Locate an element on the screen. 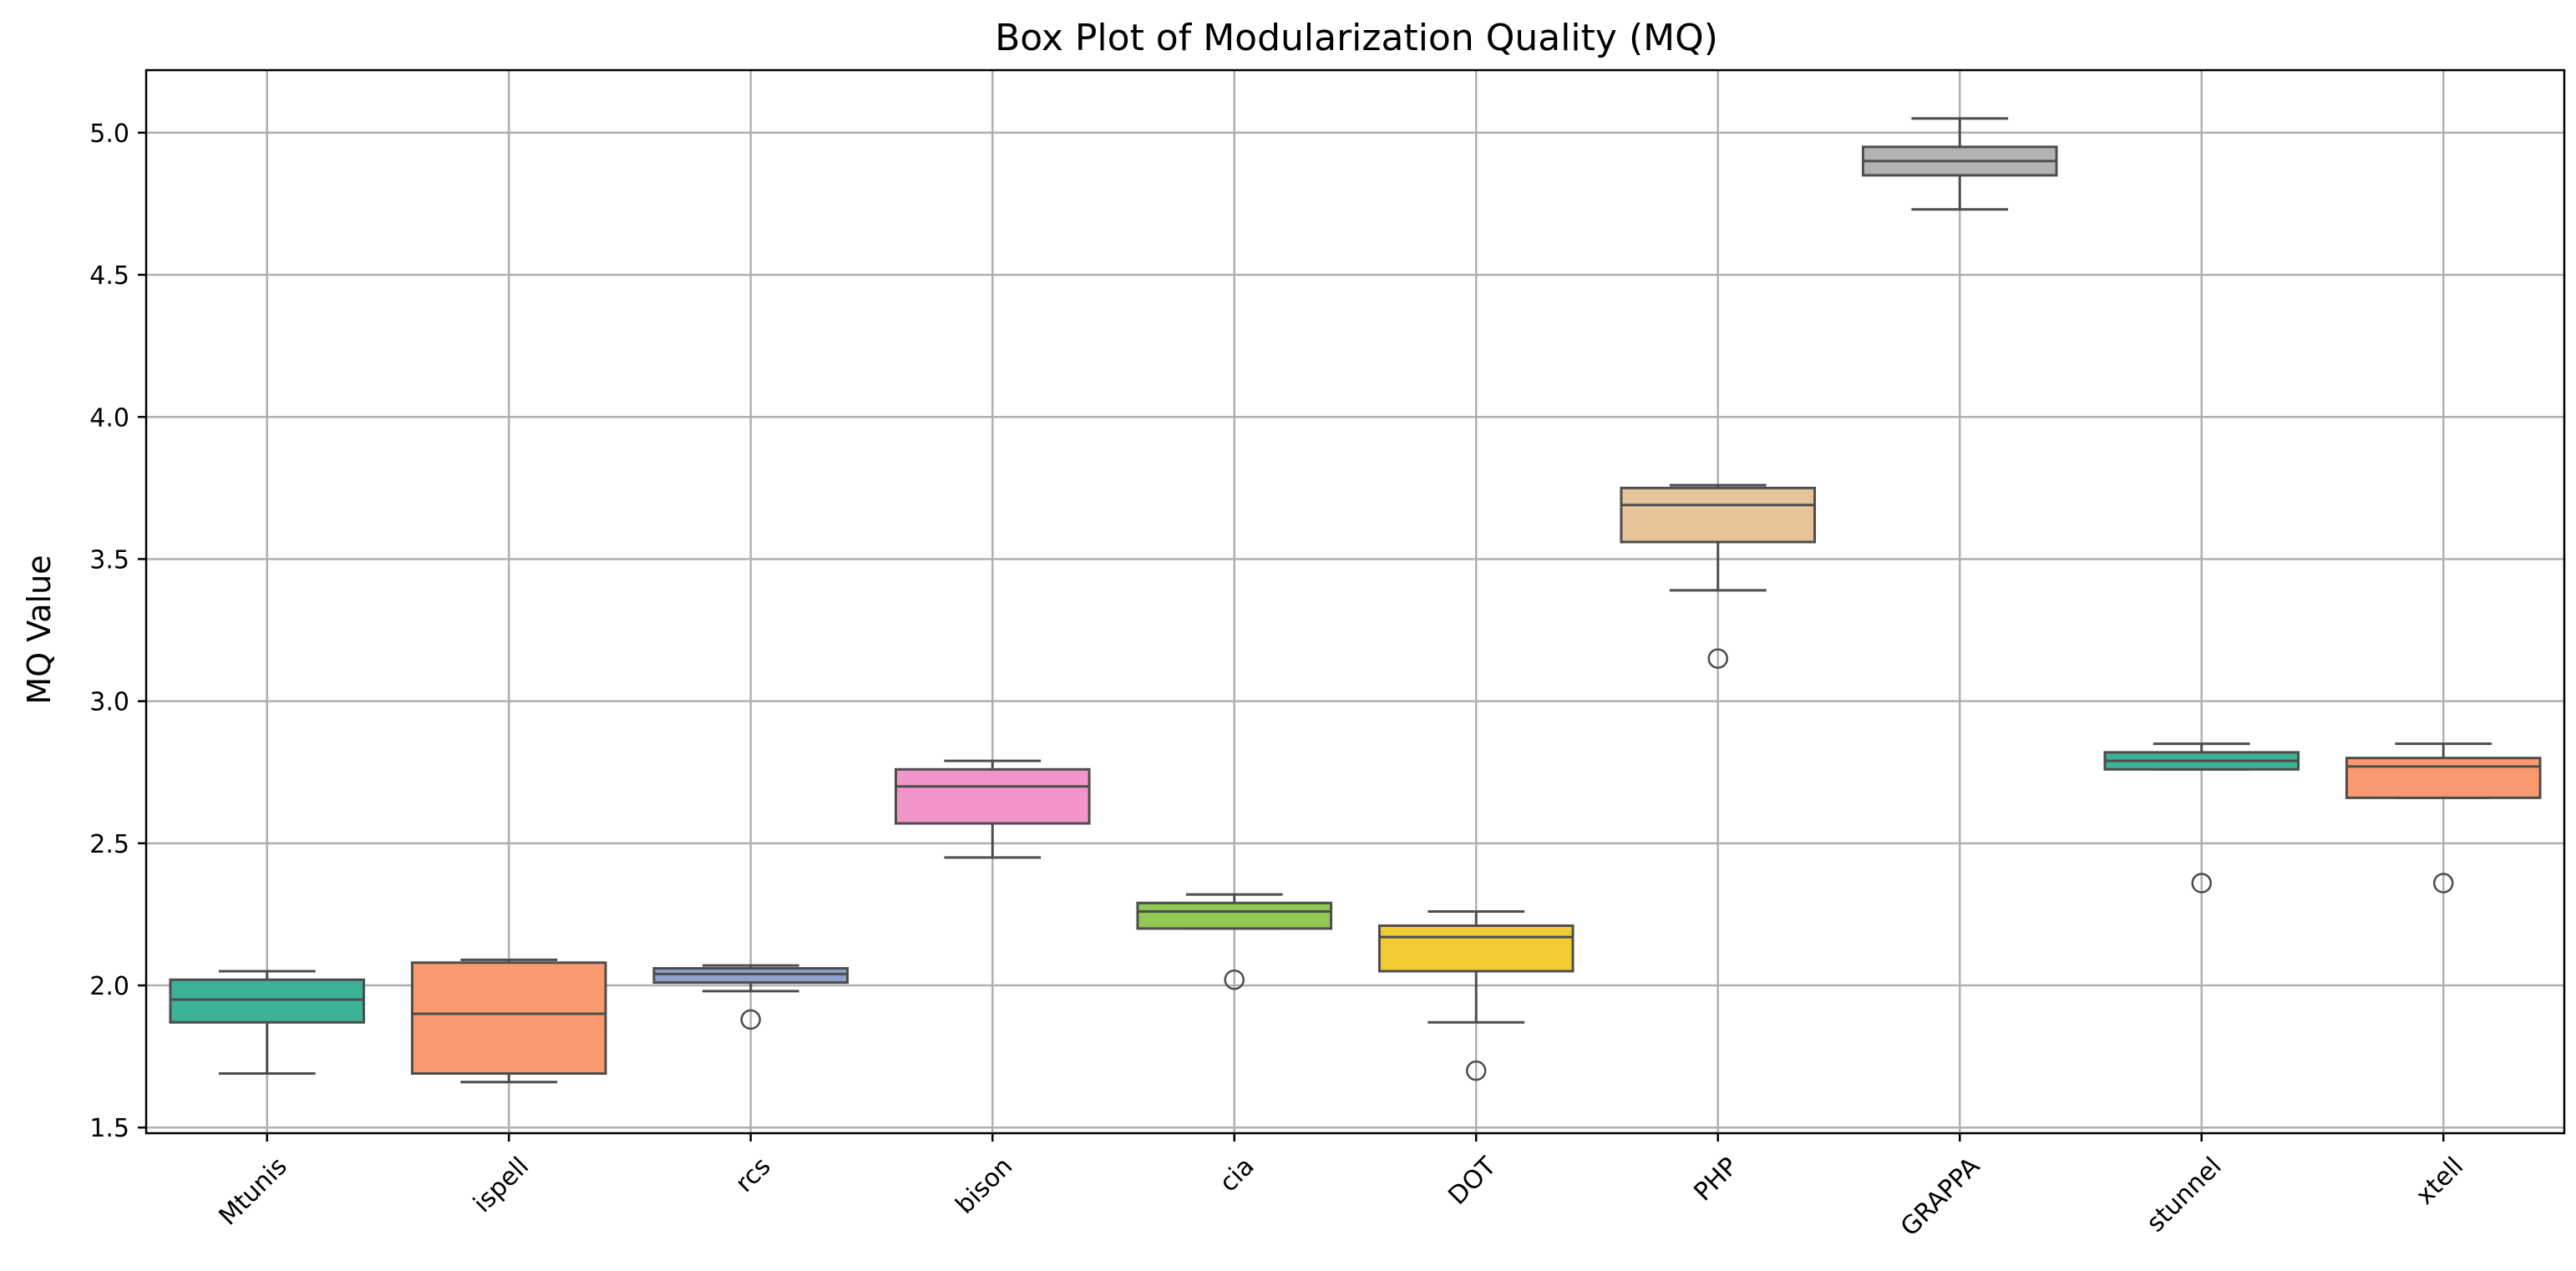 This screenshot has height=1271, width=2576. box-rcs is located at coordinates (750, 997).